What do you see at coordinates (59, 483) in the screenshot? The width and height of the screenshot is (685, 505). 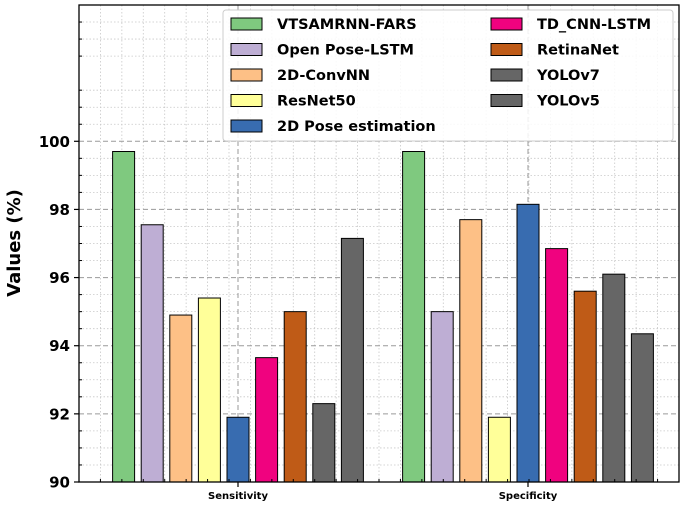 I see `y-tick-label: 90` at bounding box center [59, 483].